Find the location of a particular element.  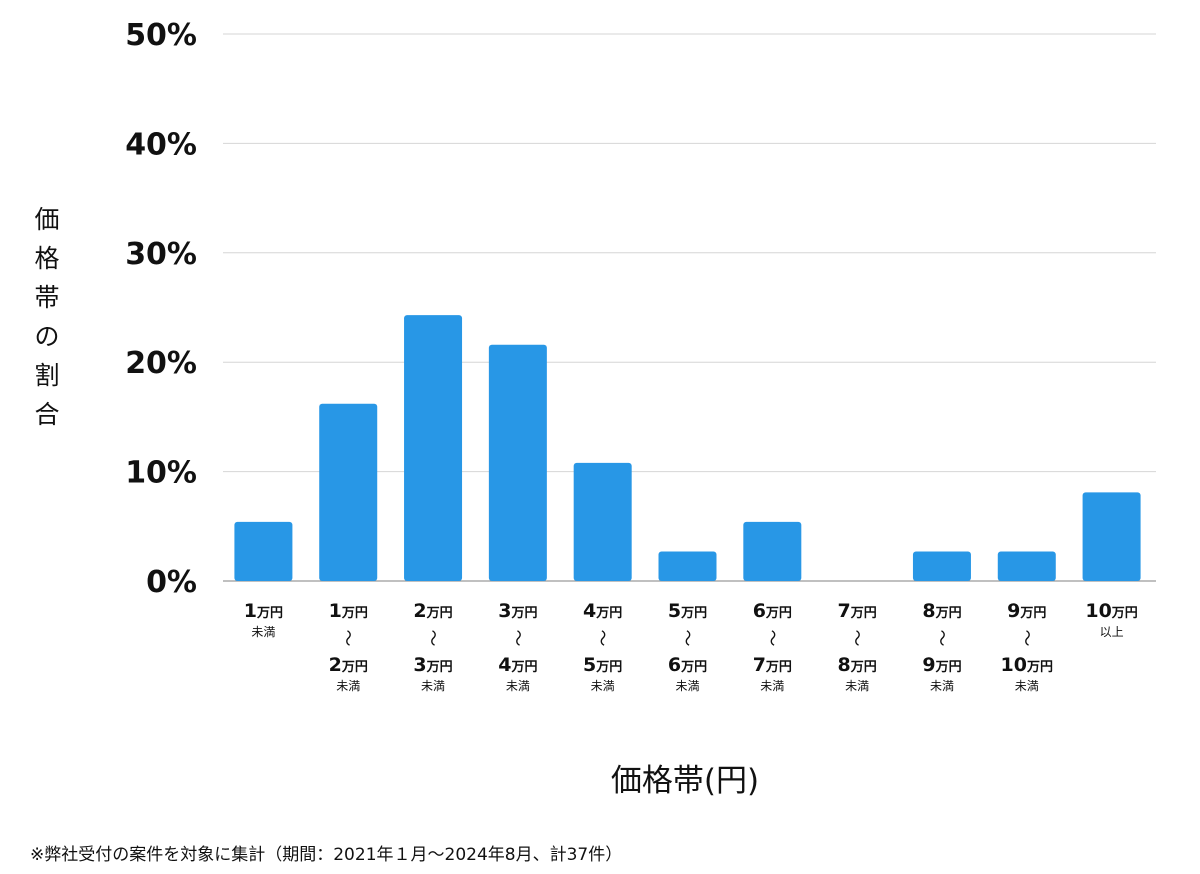

y-axis-label-char: の is located at coordinates (47, 336).